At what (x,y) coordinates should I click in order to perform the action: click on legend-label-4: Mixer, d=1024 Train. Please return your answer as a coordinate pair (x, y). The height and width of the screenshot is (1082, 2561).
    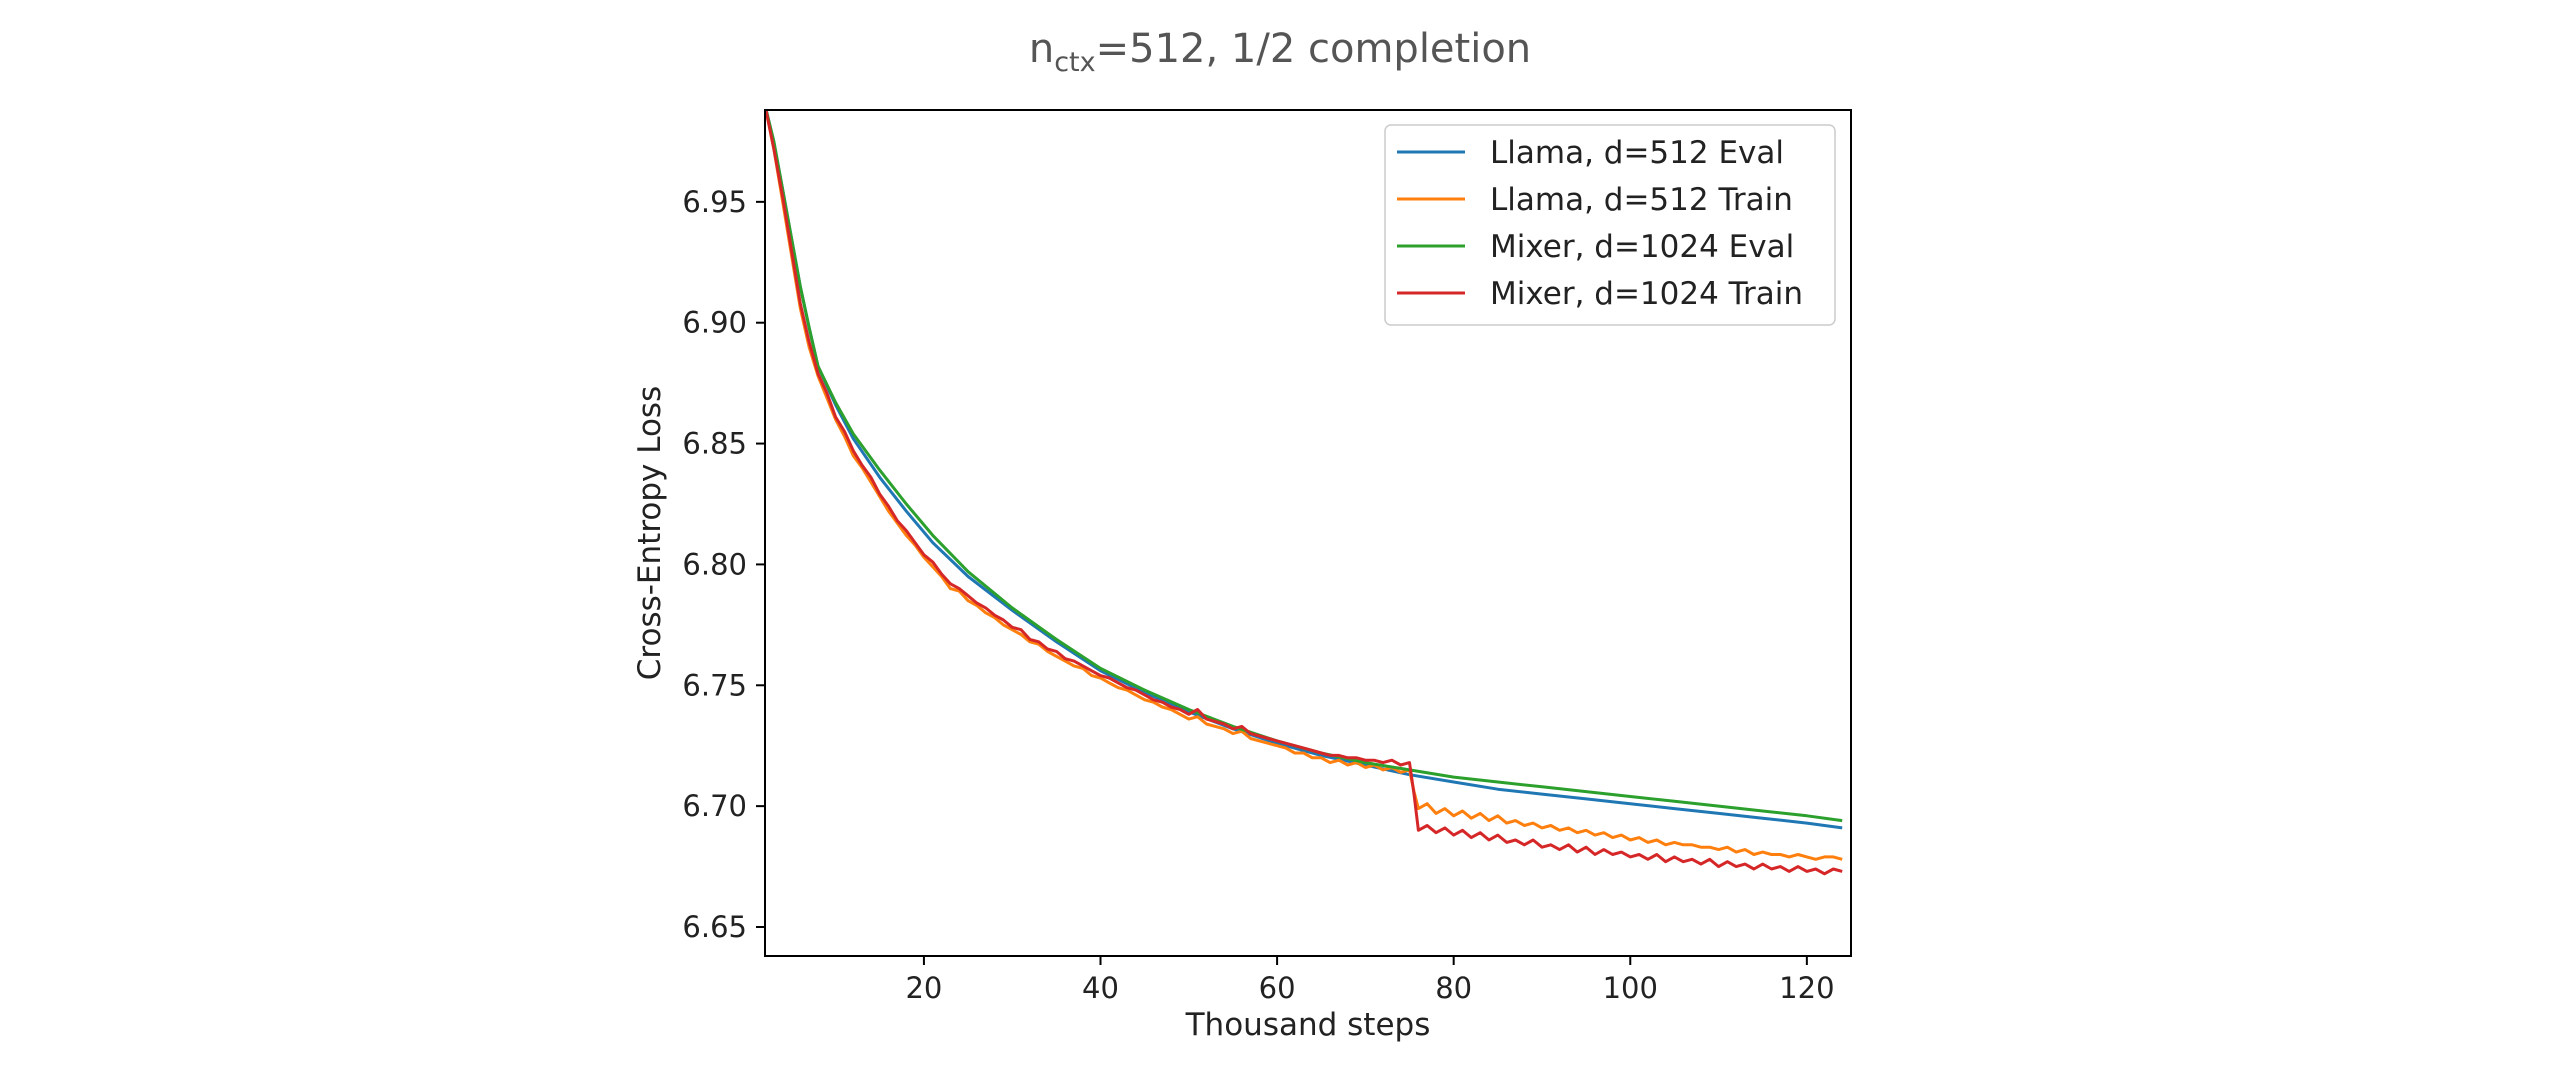
    Looking at the image, I should click on (1646, 294).